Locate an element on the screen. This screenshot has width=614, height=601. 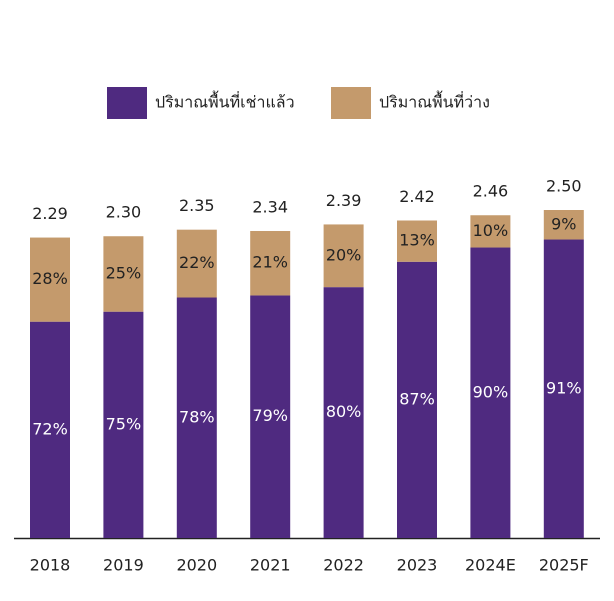
data-label: 10% is located at coordinates (491, 230).